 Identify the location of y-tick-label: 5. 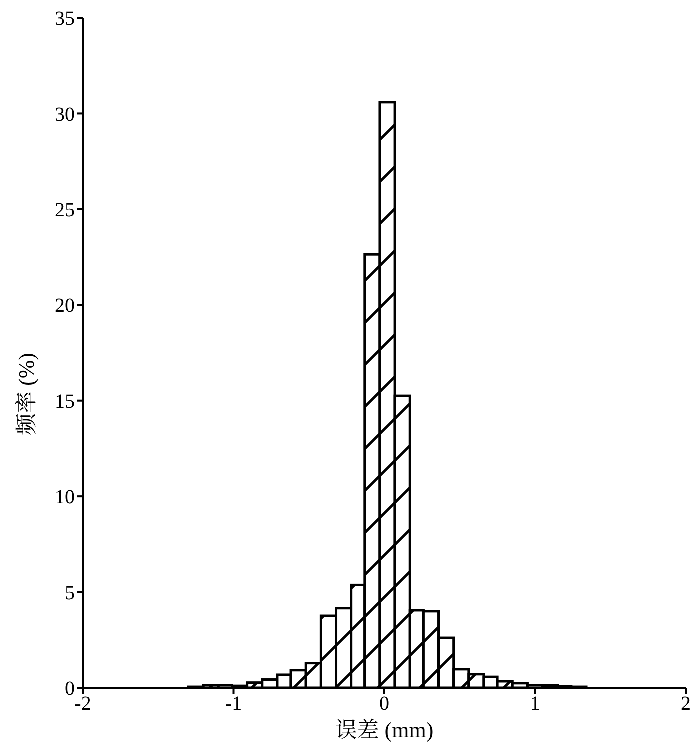
(70, 593).